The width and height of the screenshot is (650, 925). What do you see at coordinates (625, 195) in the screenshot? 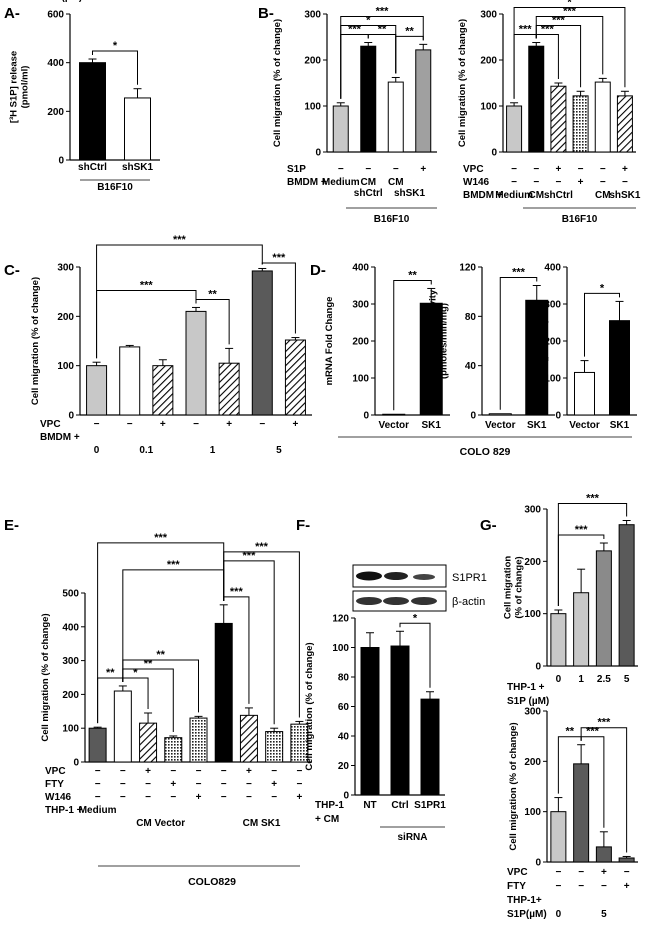
I see `c2-row-cell: shSK1` at bounding box center [625, 195].